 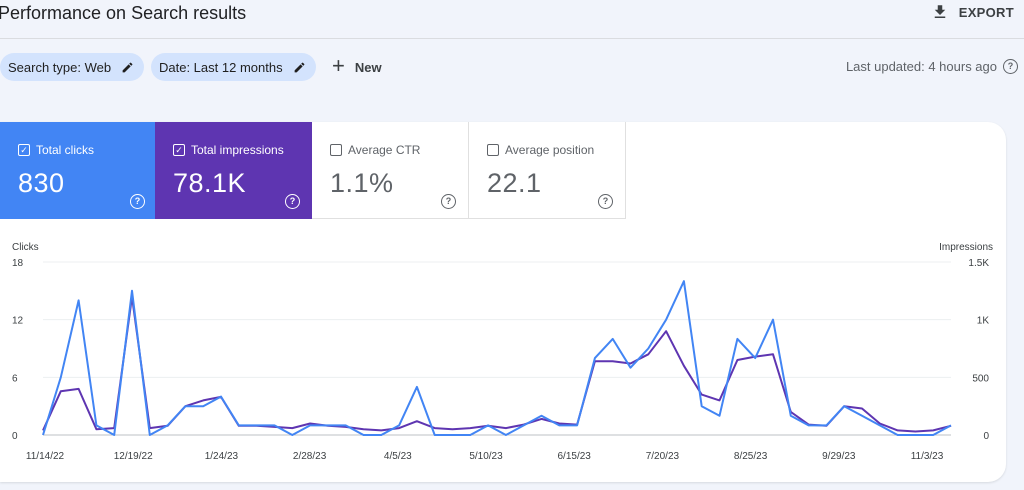 I want to click on date-range-chip: Date: Last 12 months, so click(x=233, y=67).